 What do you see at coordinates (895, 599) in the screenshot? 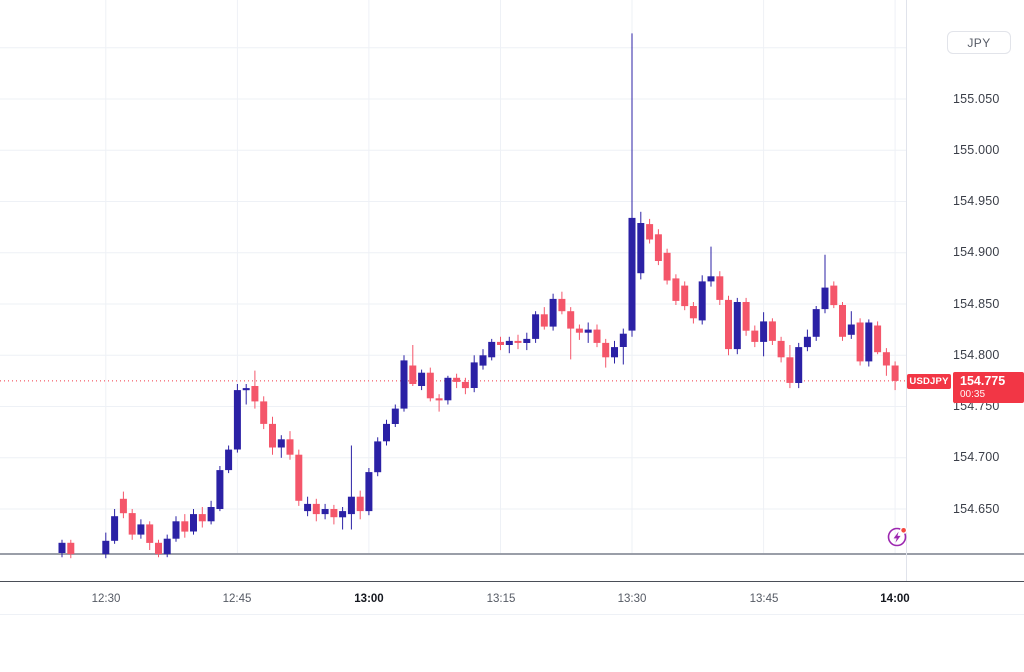
I see `time-tick-label: 14:00` at bounding box center [895, 599].